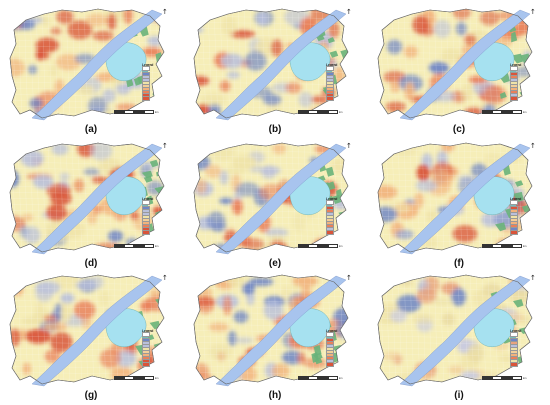  I want to click on map-panel-5: (e) ↑ Legend km, so click(275, 206).